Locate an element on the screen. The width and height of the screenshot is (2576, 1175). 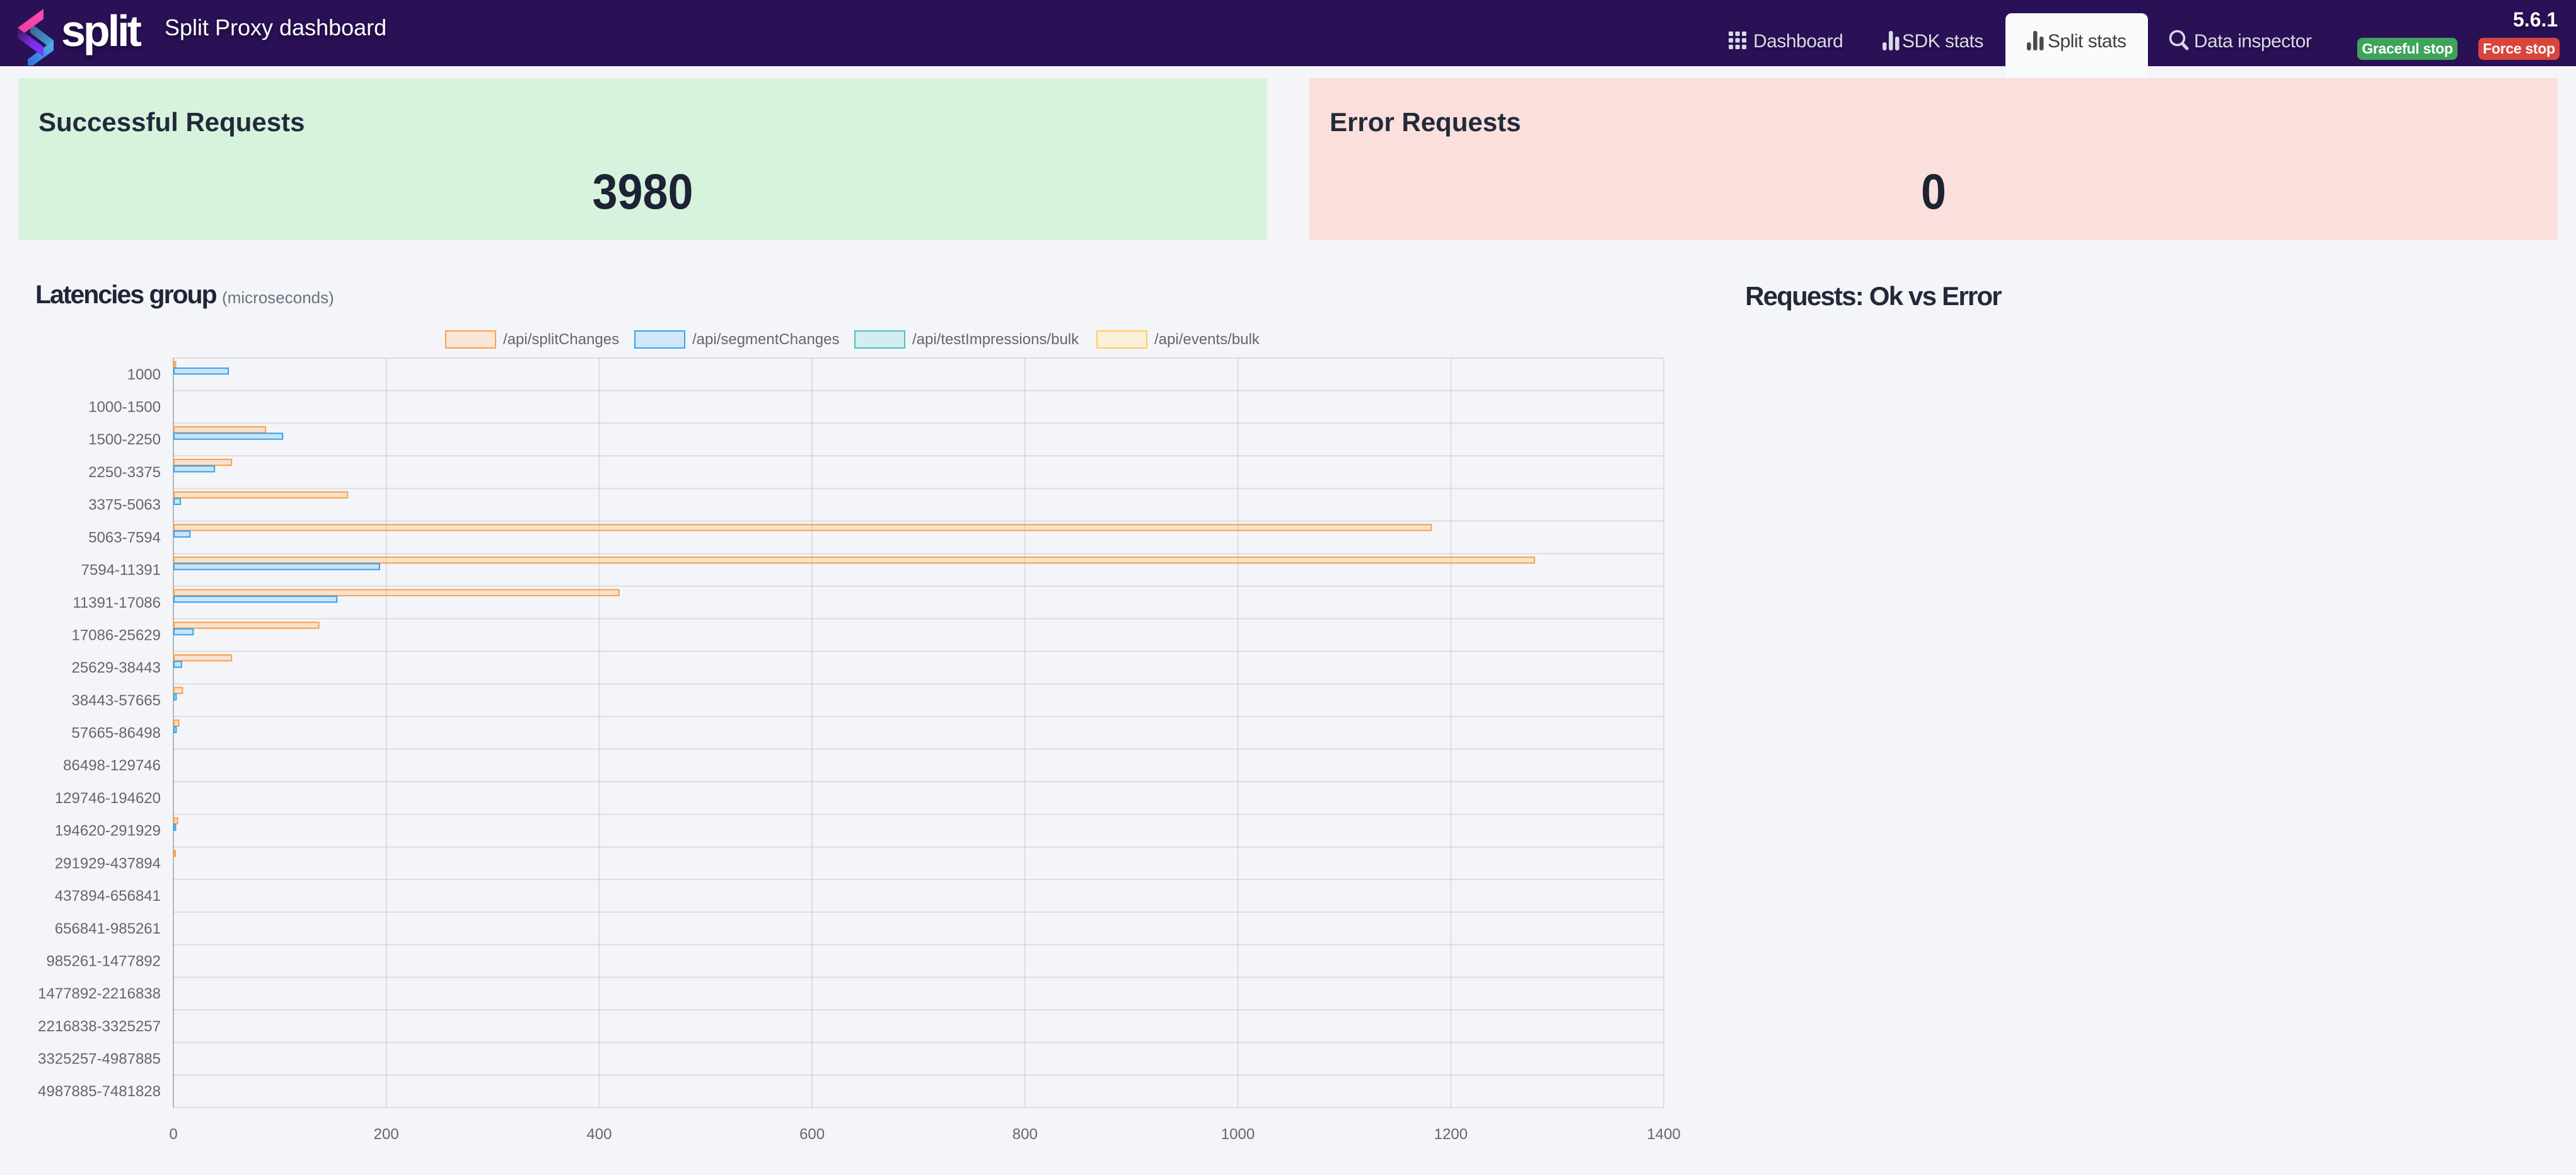
svg-text: 985261-1477892 is located at coordinates (104, 962).